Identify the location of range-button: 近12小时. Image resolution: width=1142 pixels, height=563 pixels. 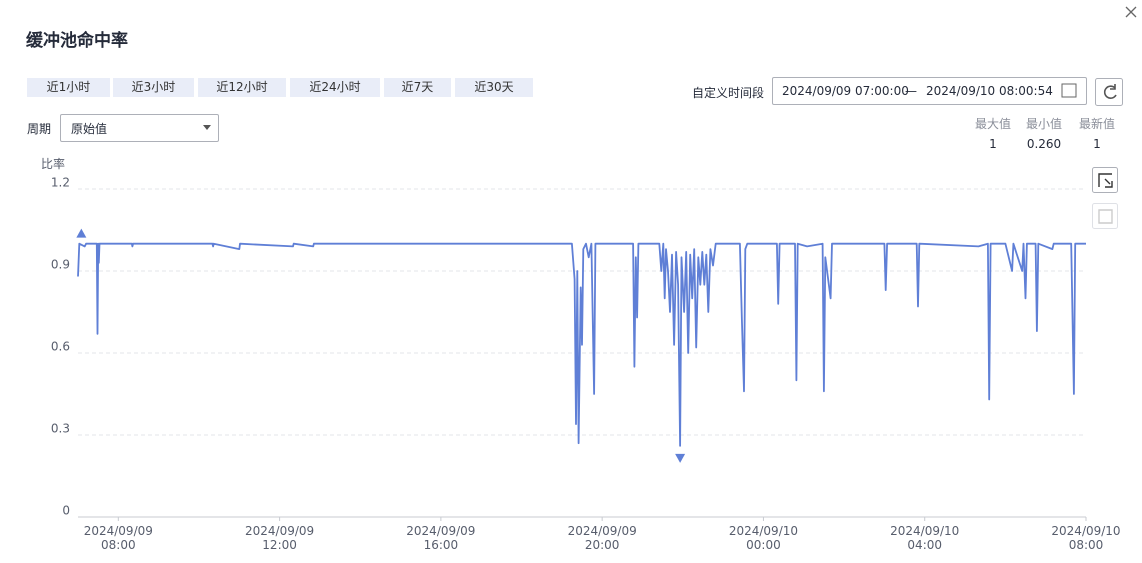
(242, 87).